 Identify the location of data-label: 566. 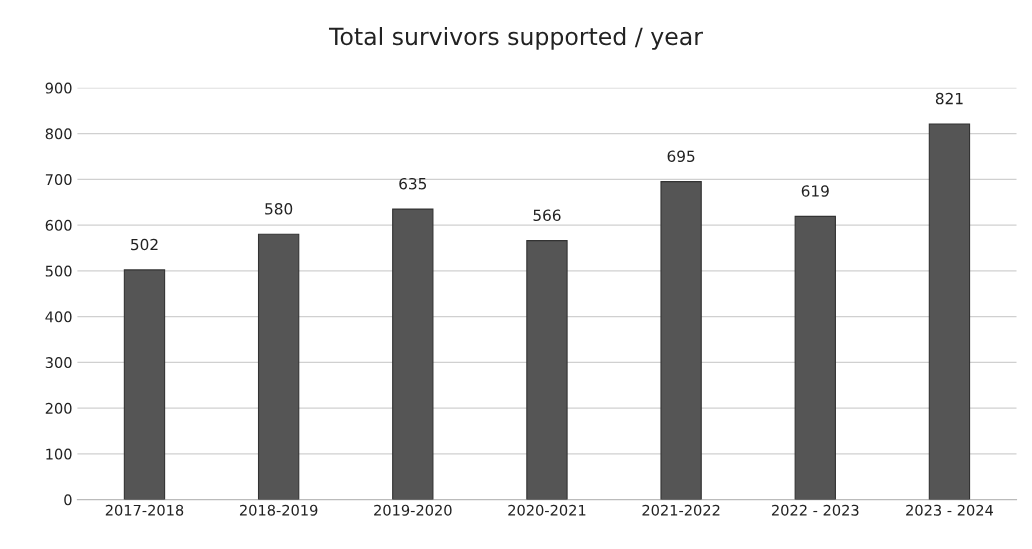
(547, 215).